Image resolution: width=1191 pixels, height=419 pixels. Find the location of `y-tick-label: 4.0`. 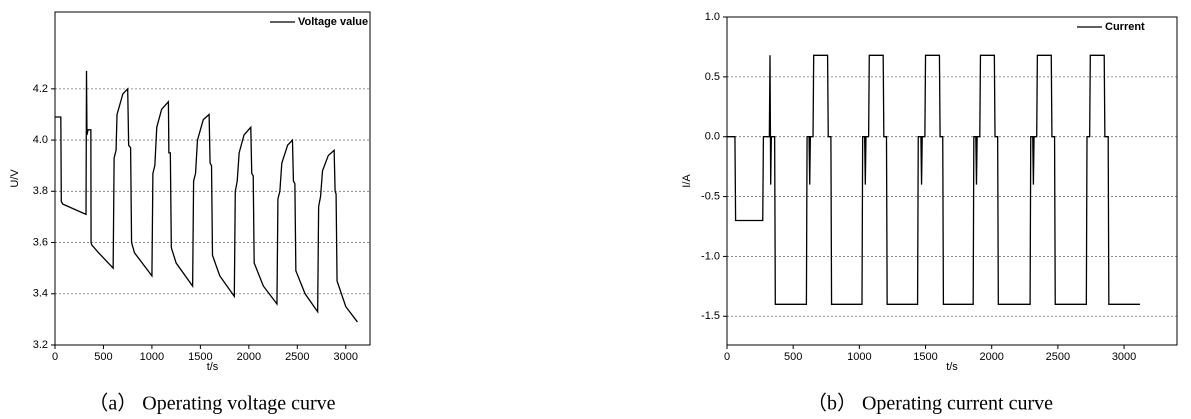

y-tick-label: 4.0 is located at coordinates (40, 140).